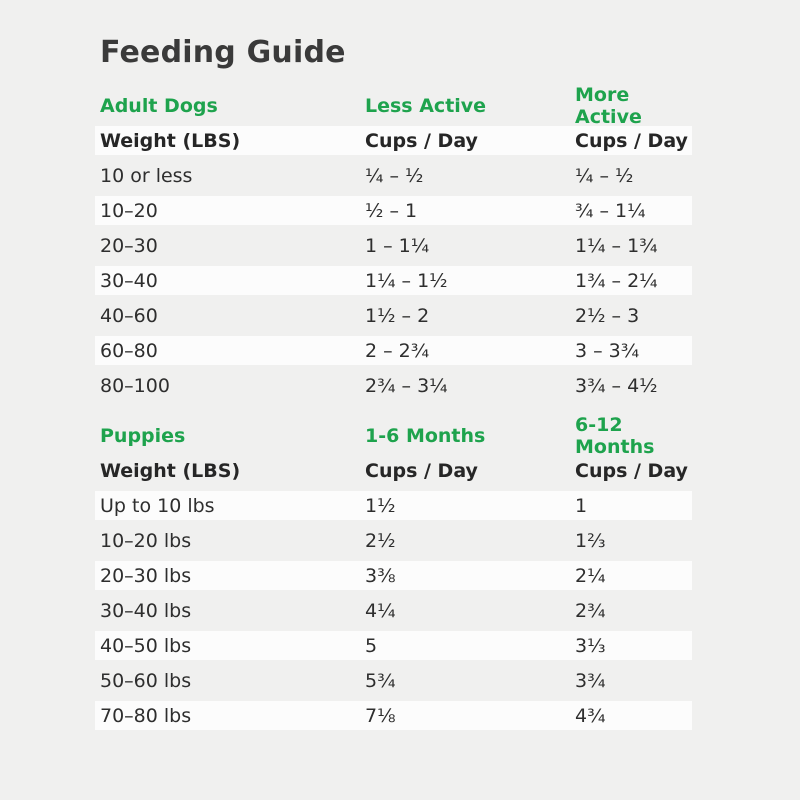 This screenshot has width=800, height=800. I want to click on less-active-cell: ¼ – ½, so click(394, 175).